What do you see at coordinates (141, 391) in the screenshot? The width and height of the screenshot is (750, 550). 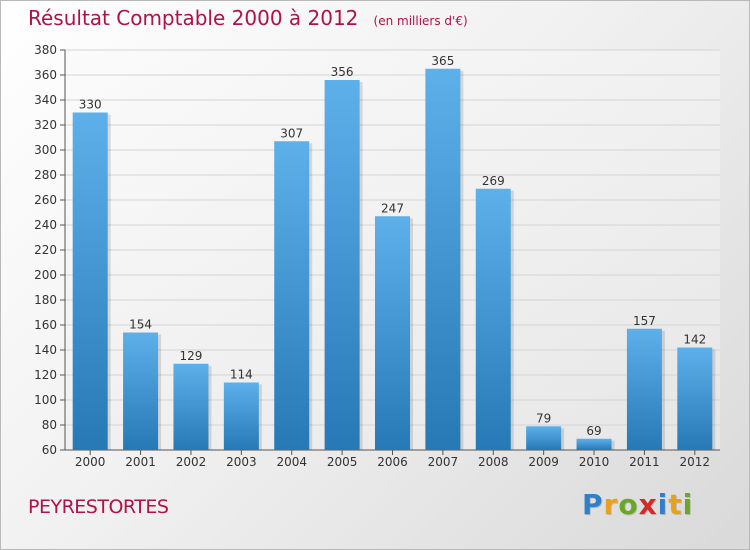 I see `bar-2001` at bounding box center [141, 391].